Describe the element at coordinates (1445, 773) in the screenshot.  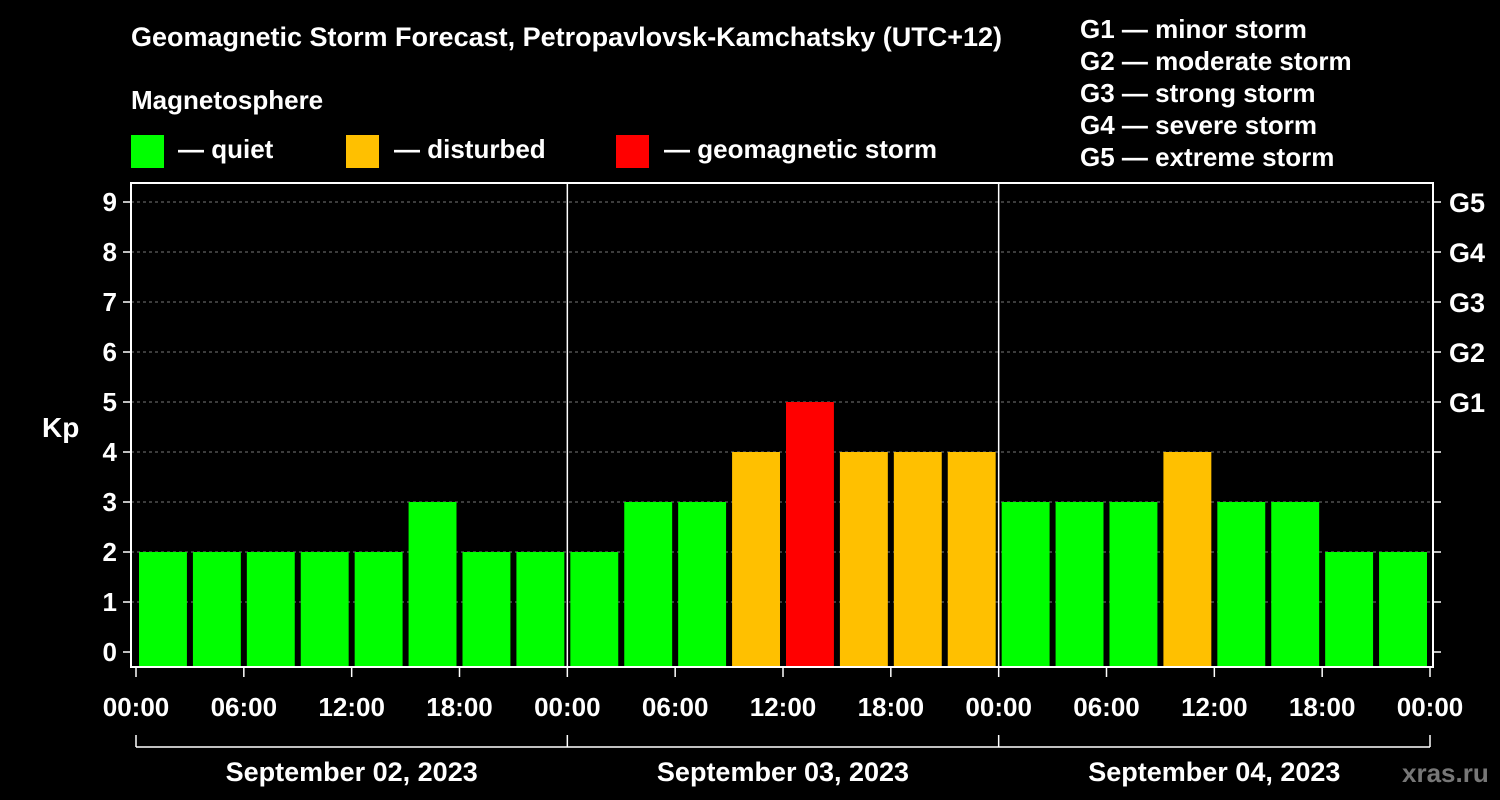
I see `watermark: xras.ru` at that location.